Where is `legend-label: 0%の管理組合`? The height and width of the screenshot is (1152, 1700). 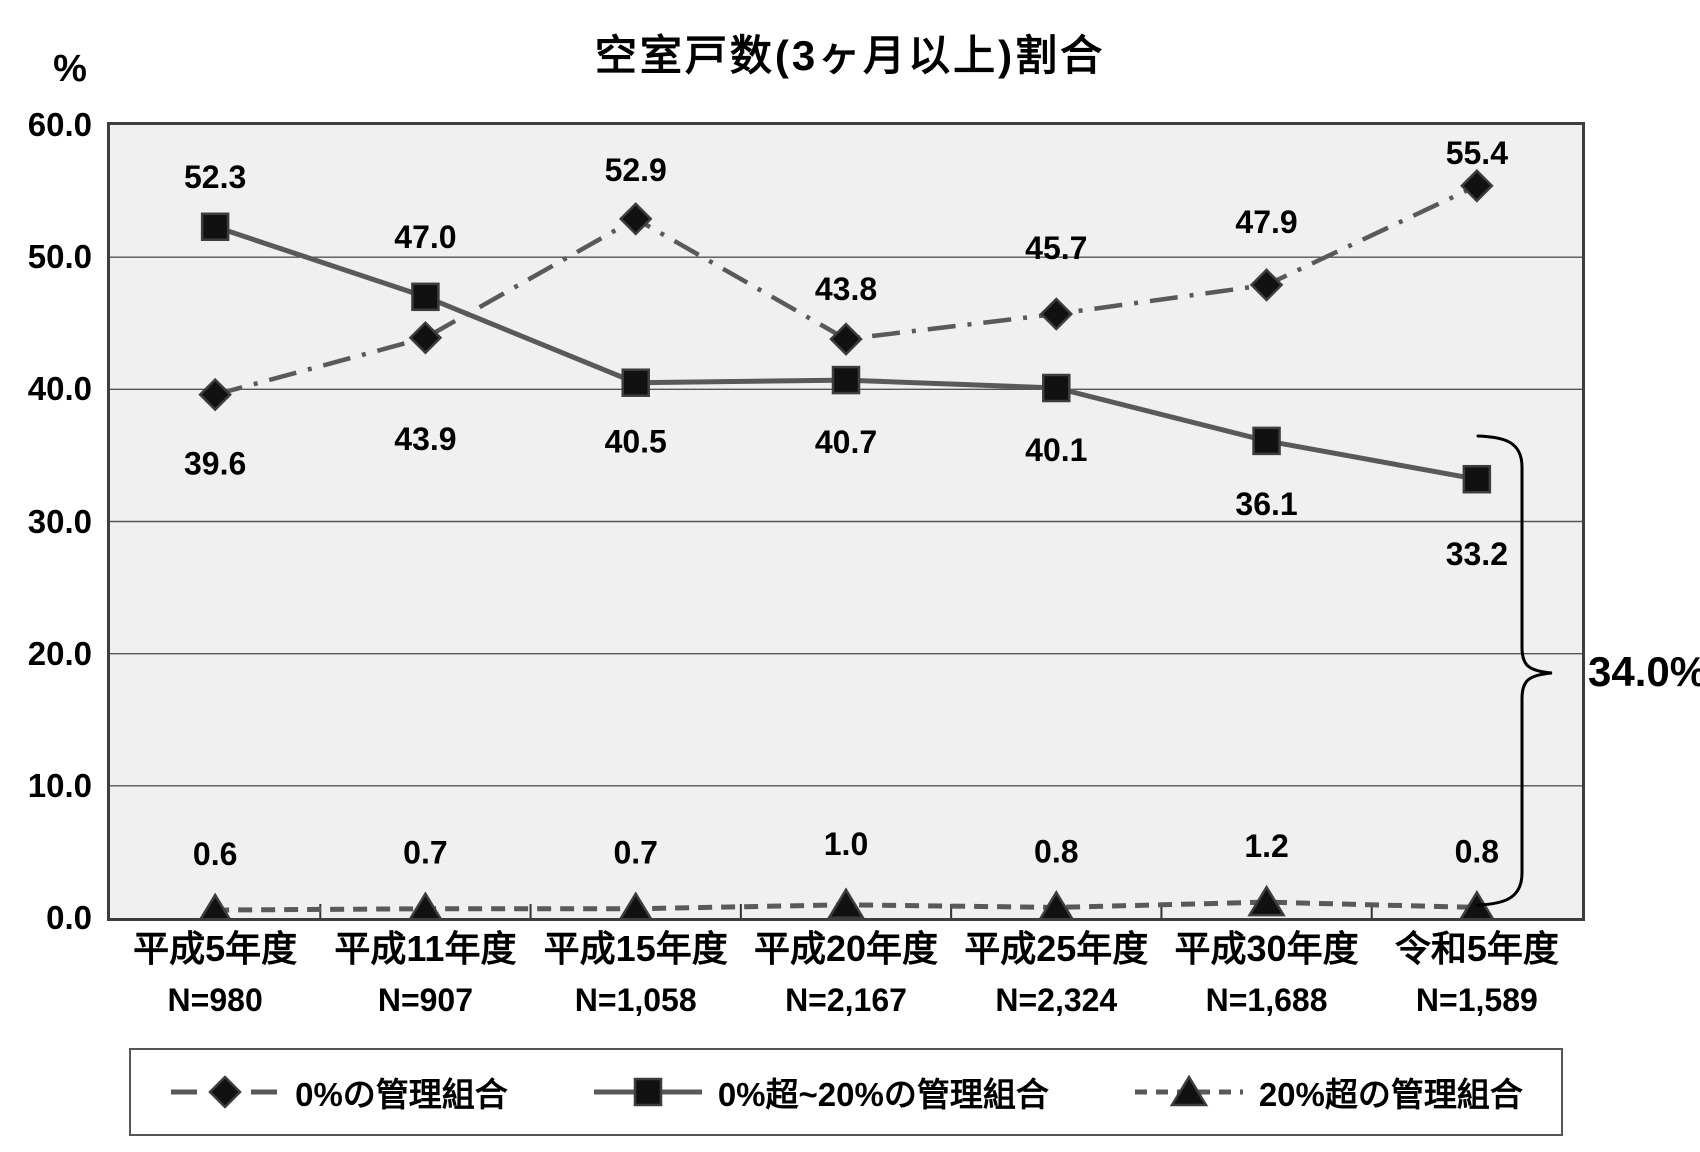
legend-label: 0%の管理組合 is located at coordinates (401, 1094).